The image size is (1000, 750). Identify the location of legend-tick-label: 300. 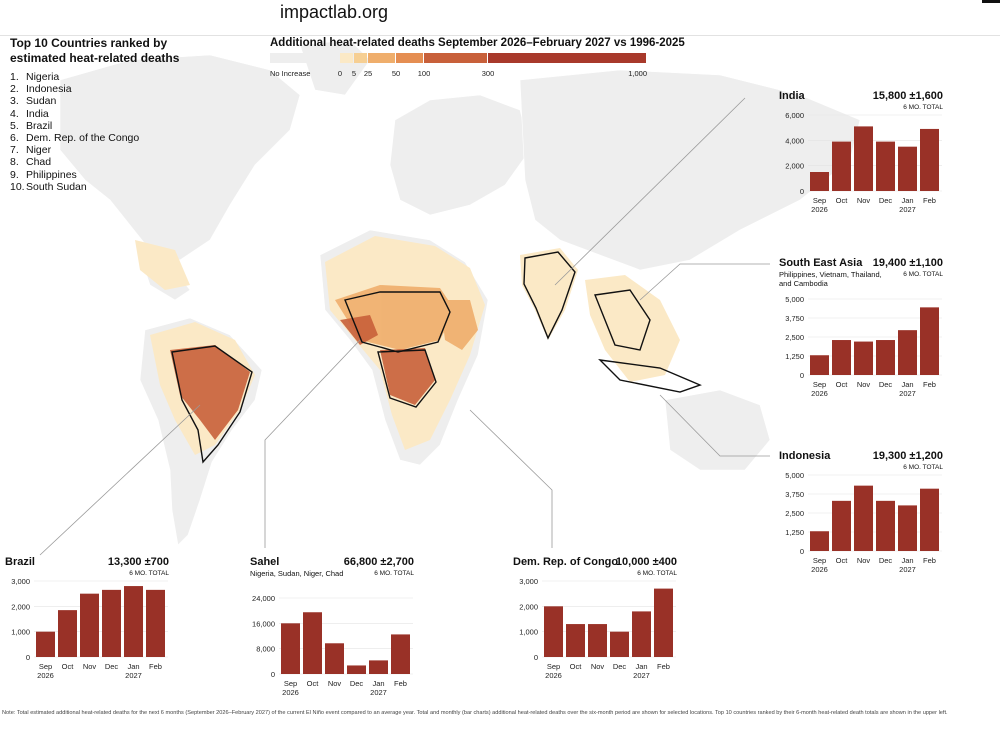
(488, 73).